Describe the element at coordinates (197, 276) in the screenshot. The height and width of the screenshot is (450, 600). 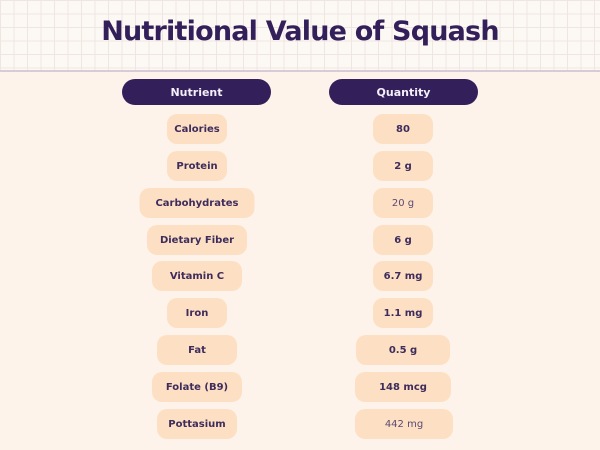
I see `nutrient-cell: Vitamin C` at that location.